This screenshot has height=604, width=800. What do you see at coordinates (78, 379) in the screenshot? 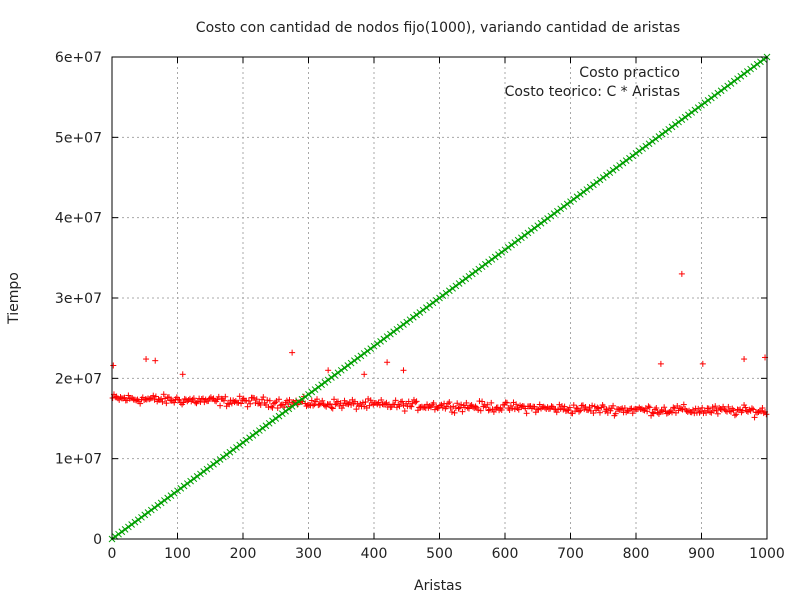
I see `y-tick-label: 2e+07` at bounding box center [78, 379].